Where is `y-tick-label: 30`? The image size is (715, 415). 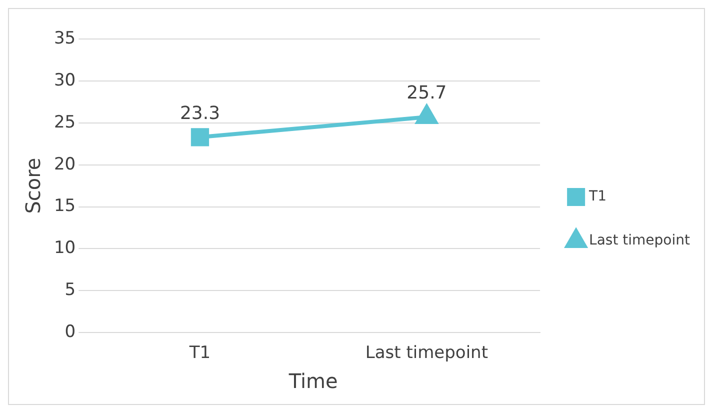
y-tick-label: 30 is located at coordinates (65, 80).